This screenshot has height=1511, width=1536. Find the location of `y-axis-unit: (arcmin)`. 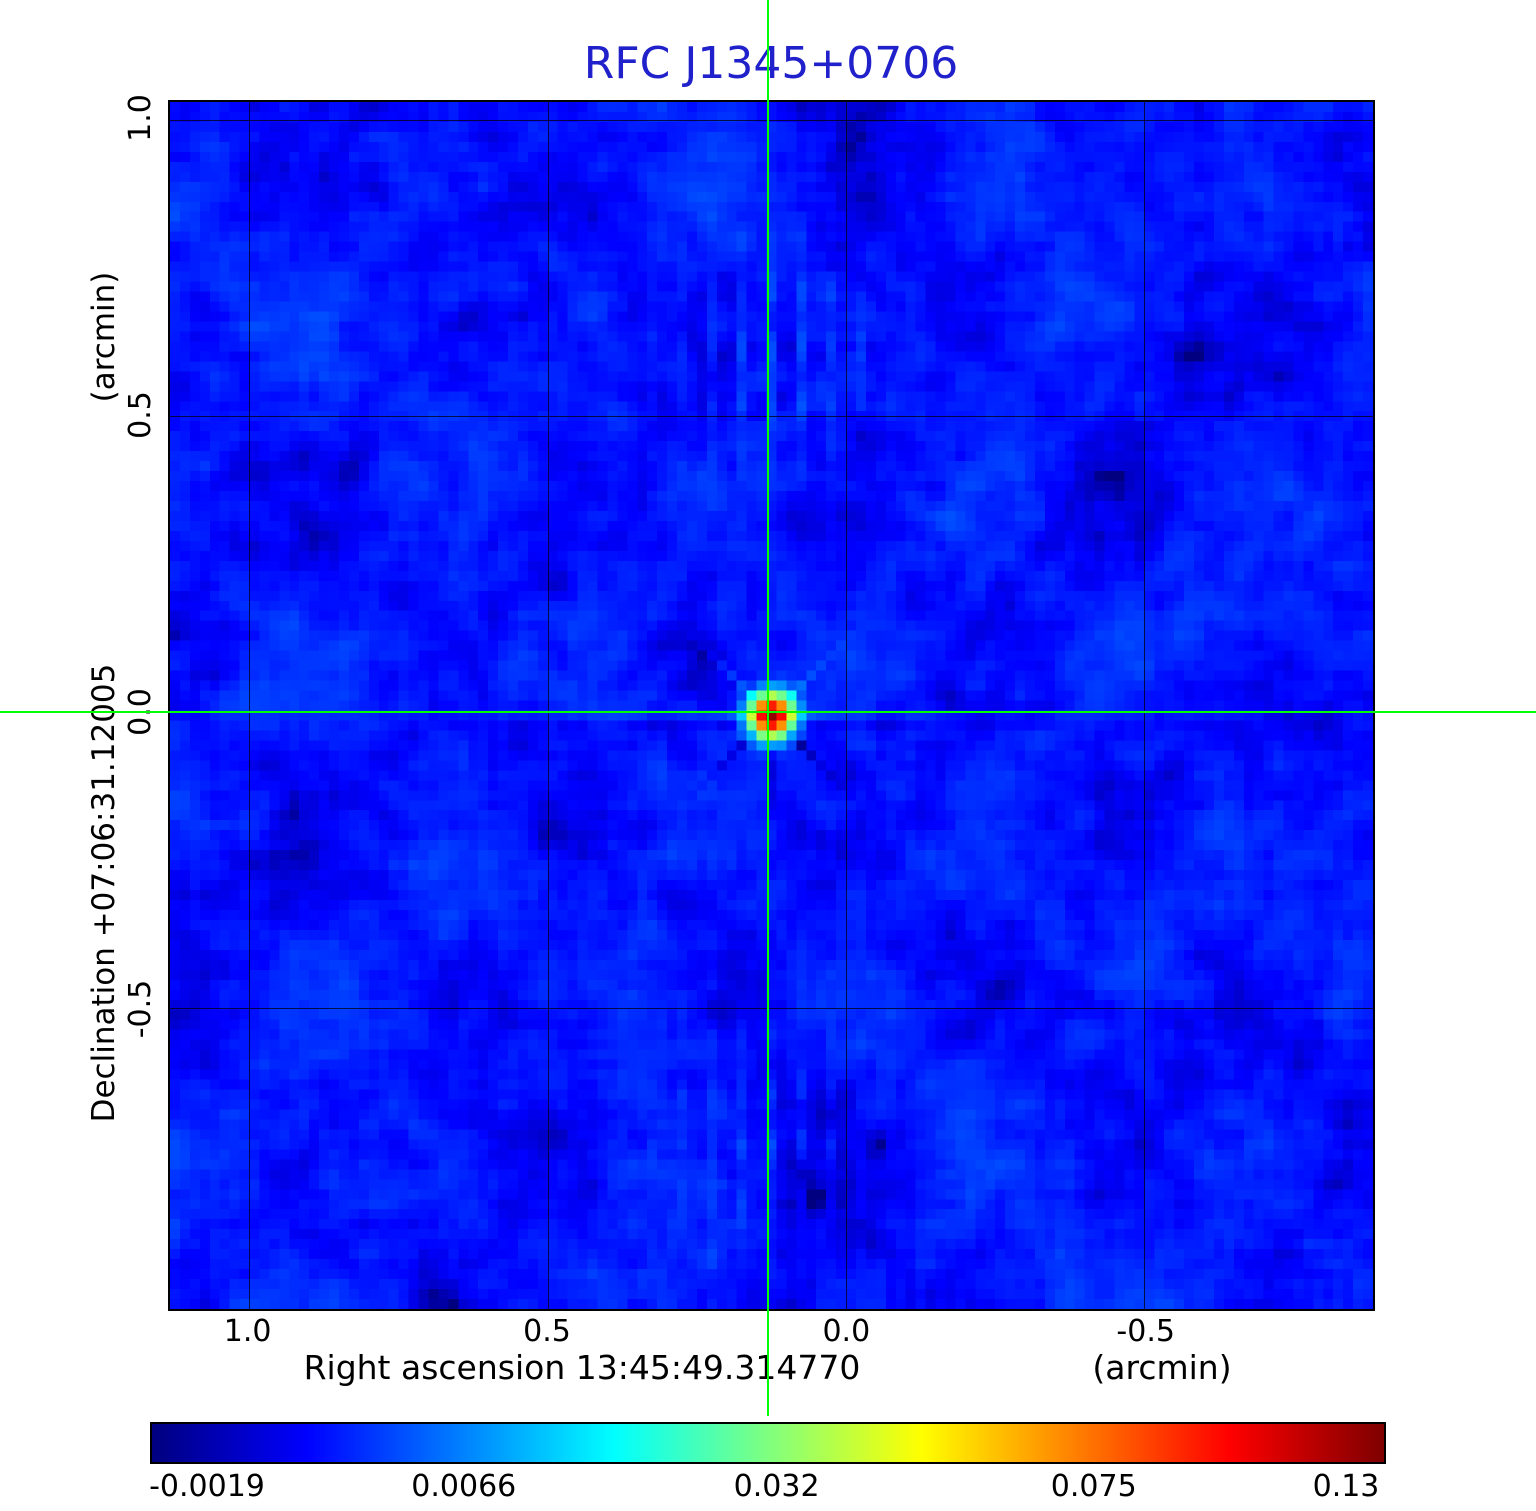

y-axis-unit: (arcmin) is located at coordinates (104, 337).